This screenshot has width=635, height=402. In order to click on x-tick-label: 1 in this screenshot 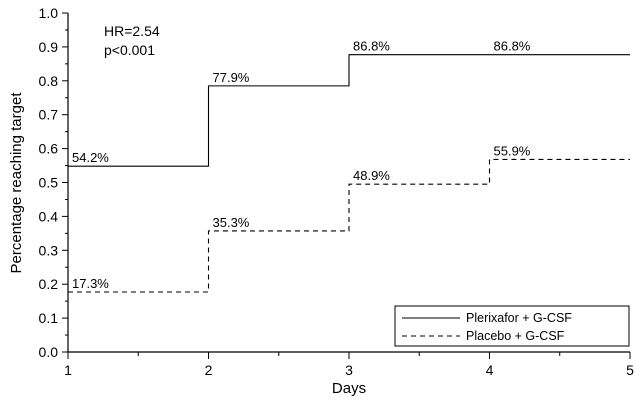, I will do `click(68, 370)`.